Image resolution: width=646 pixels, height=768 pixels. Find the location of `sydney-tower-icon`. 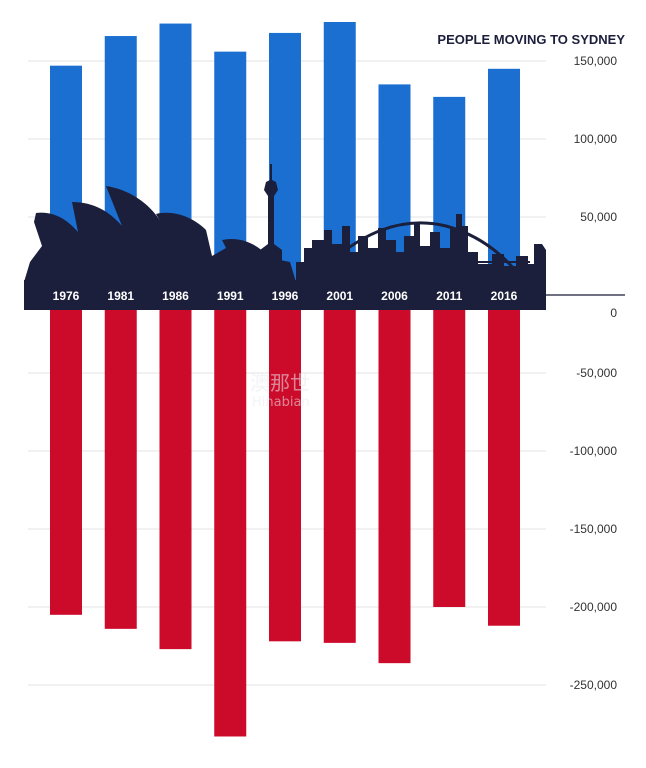

sydney-tower-icon is located at coordinates (271, 223).